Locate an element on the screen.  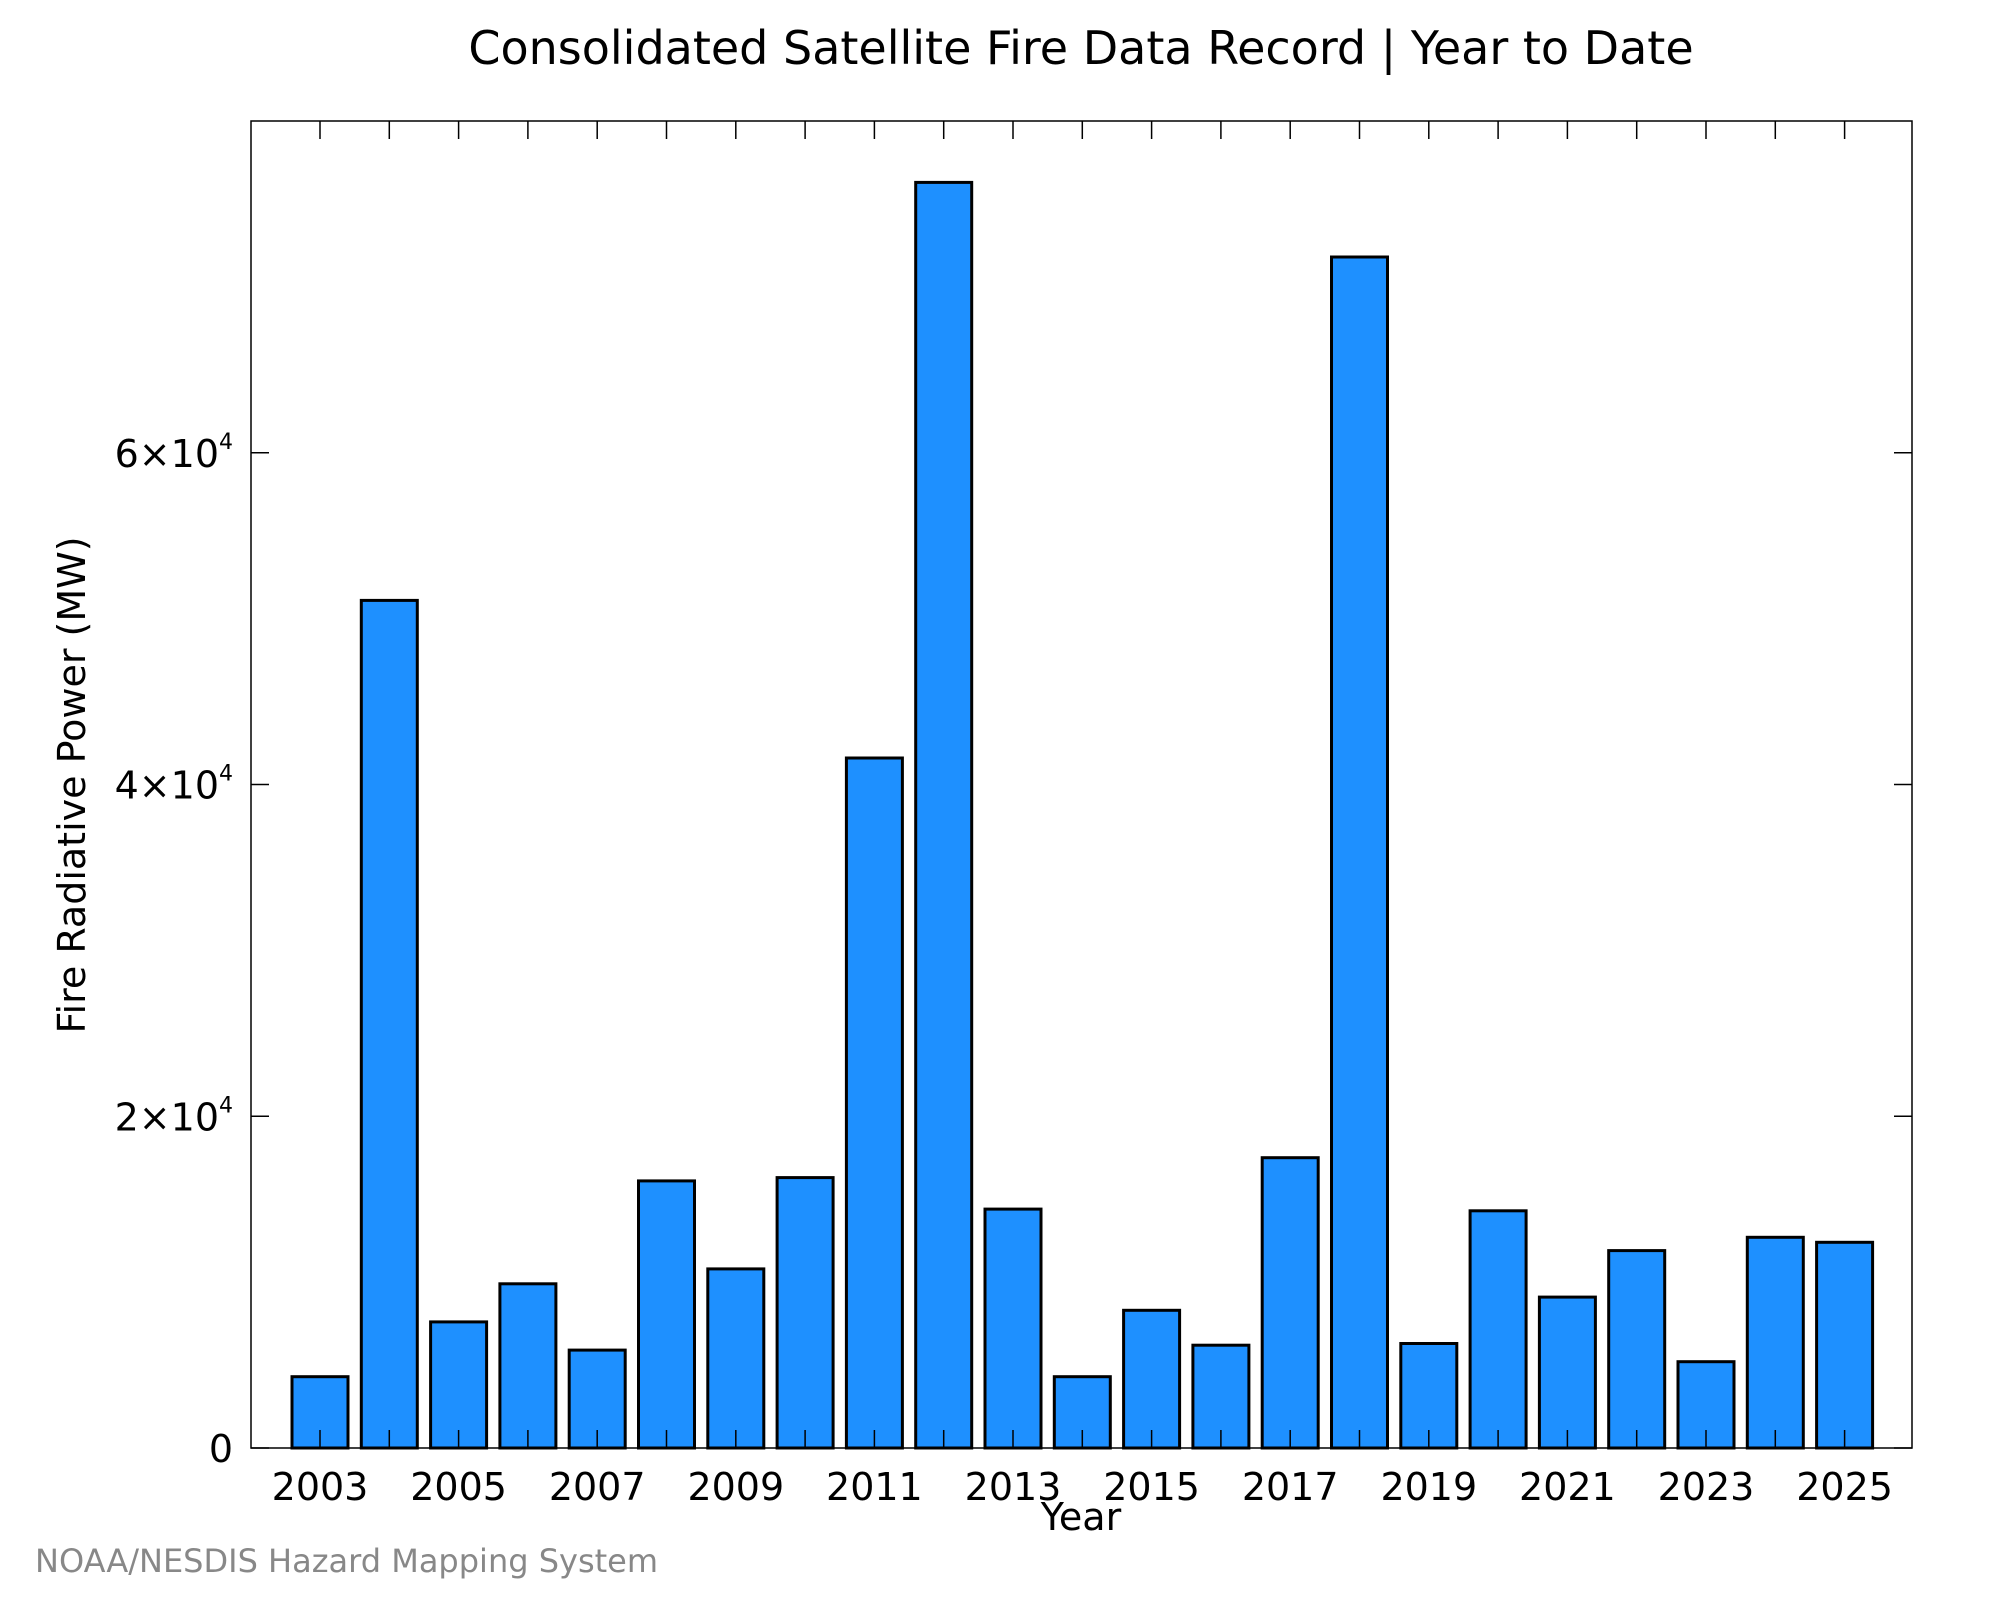
y-tick-label-20000: 2×104 is located at coordinates (174, 1116).